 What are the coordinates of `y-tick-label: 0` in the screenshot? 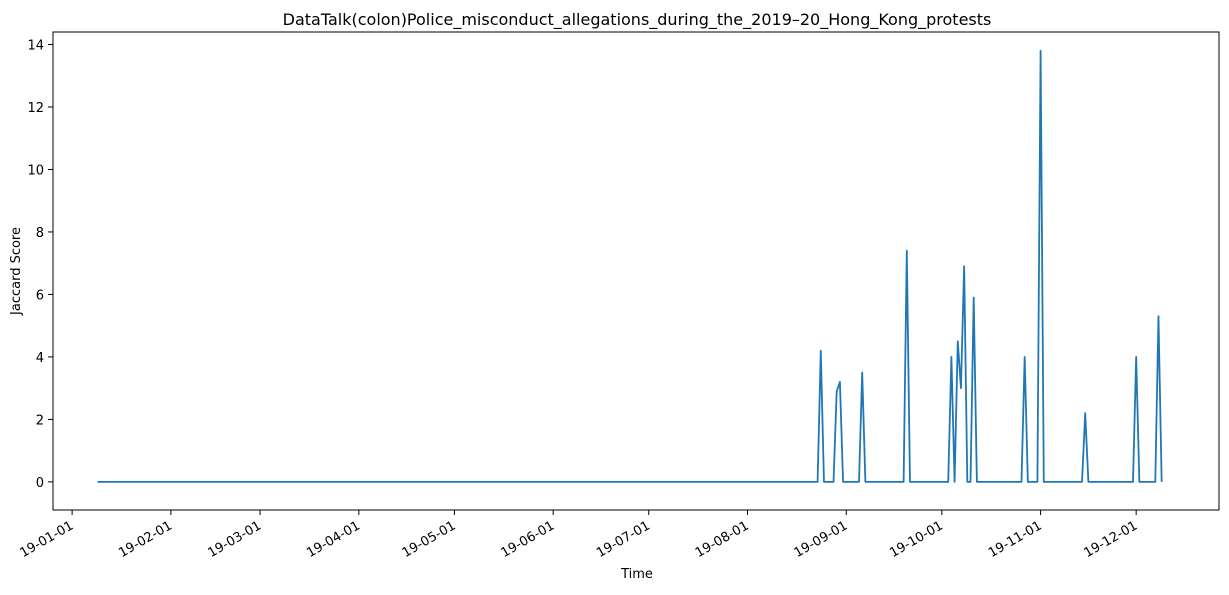 It's located at (40, 483).